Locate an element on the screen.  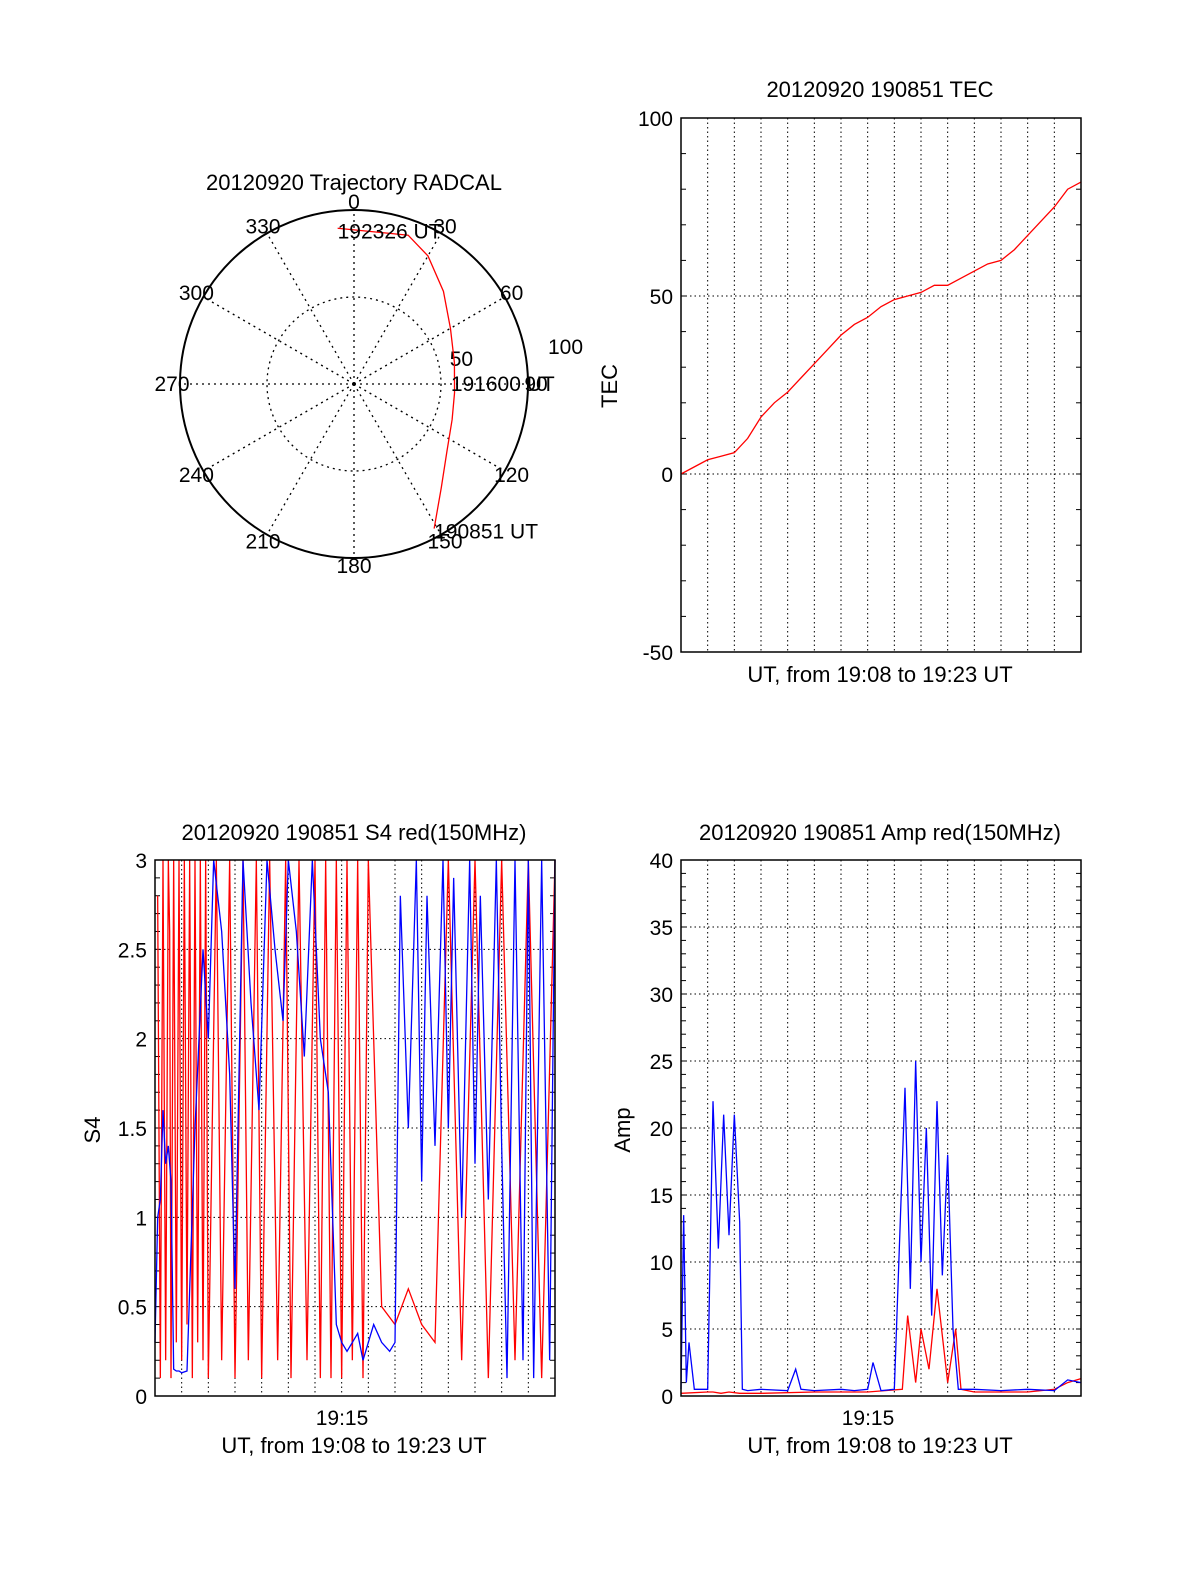
polar-angle-label: 330 is located at coordinates (262, 226).